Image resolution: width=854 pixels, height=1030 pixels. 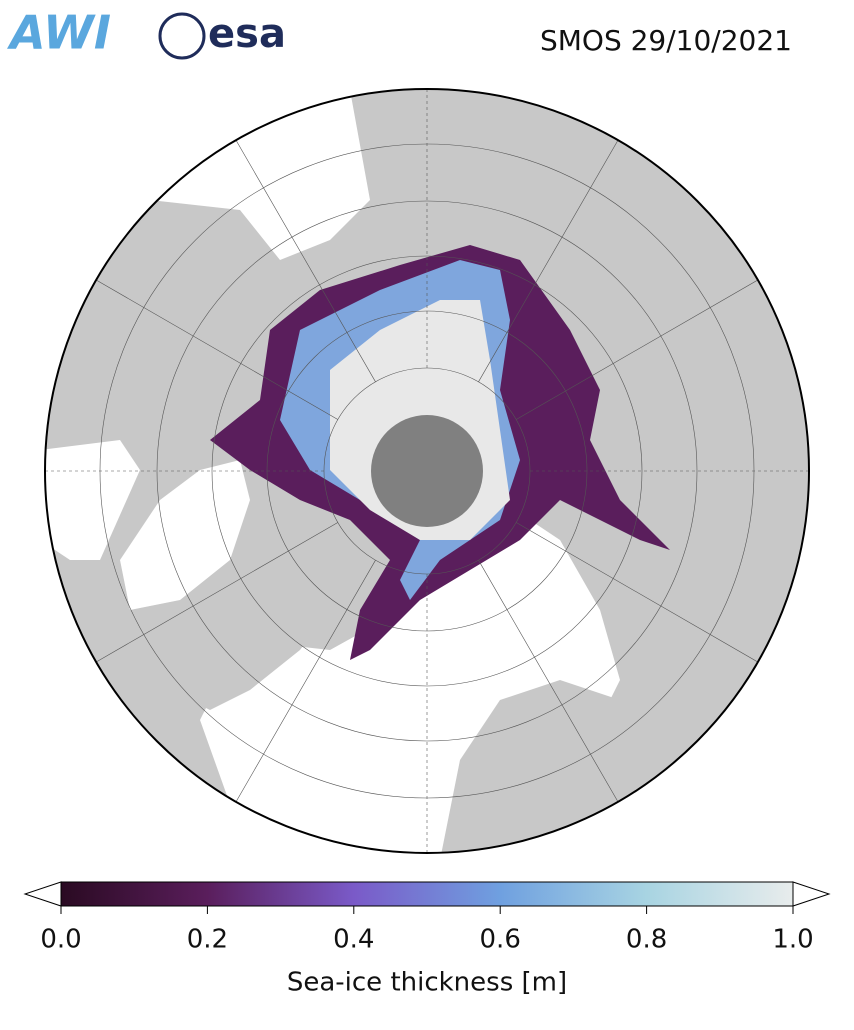 What do you see at coordinates (59, 33) in the screenshot?
I see `awi-logo: AWI` at bounding box center [59, 33].